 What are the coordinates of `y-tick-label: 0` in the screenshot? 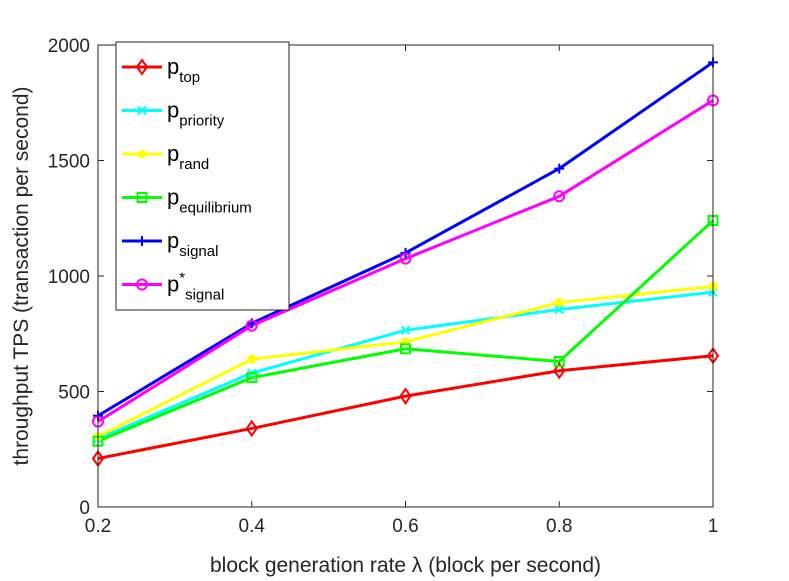 It's located at (84, 508).